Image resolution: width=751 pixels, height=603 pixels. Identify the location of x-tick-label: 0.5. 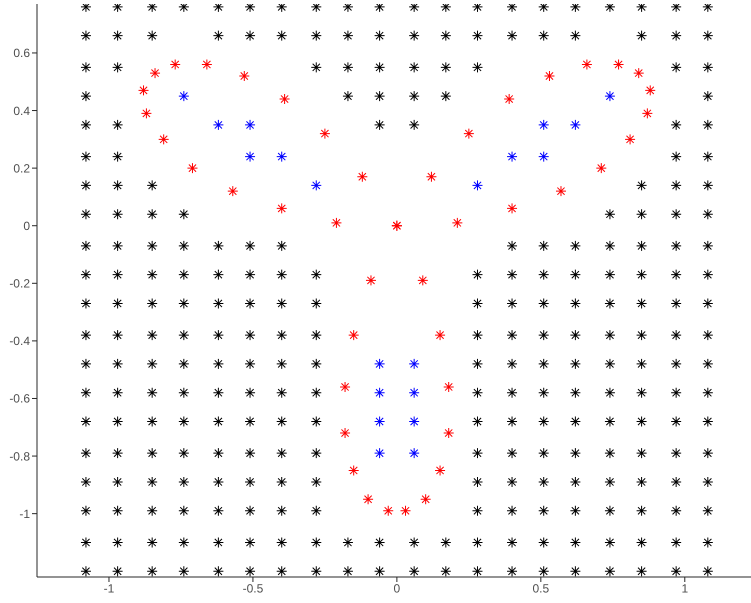
(541, 589).